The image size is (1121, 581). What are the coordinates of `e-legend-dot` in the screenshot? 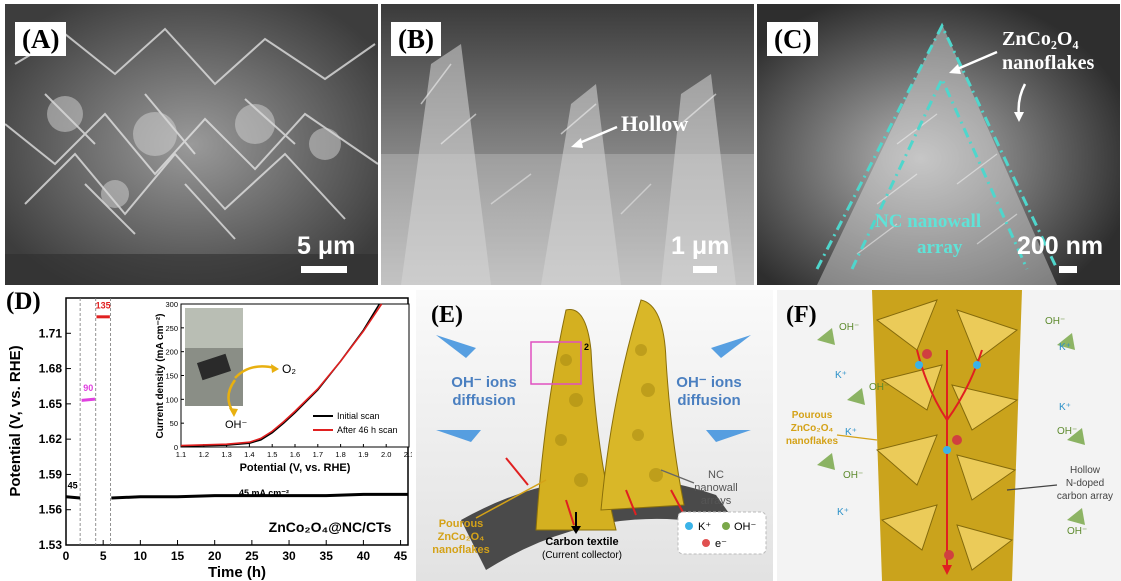 It's located at (706, 543).